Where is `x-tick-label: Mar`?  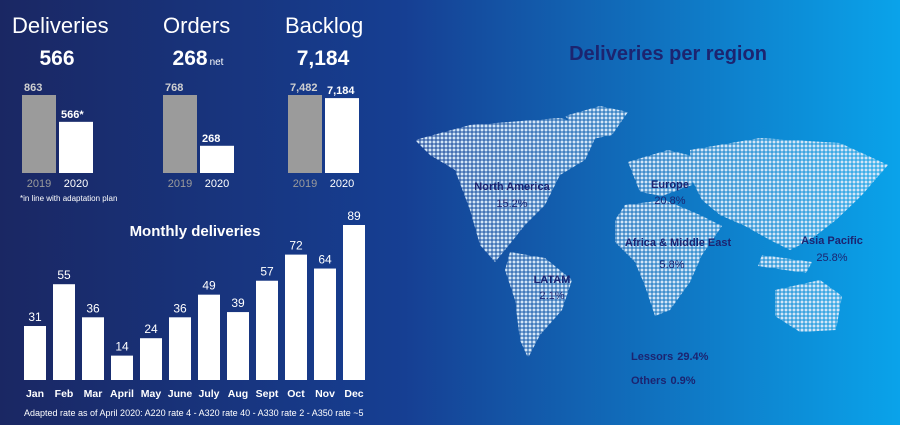 x-tick-label: Mar is located at coordinates (93, 394).